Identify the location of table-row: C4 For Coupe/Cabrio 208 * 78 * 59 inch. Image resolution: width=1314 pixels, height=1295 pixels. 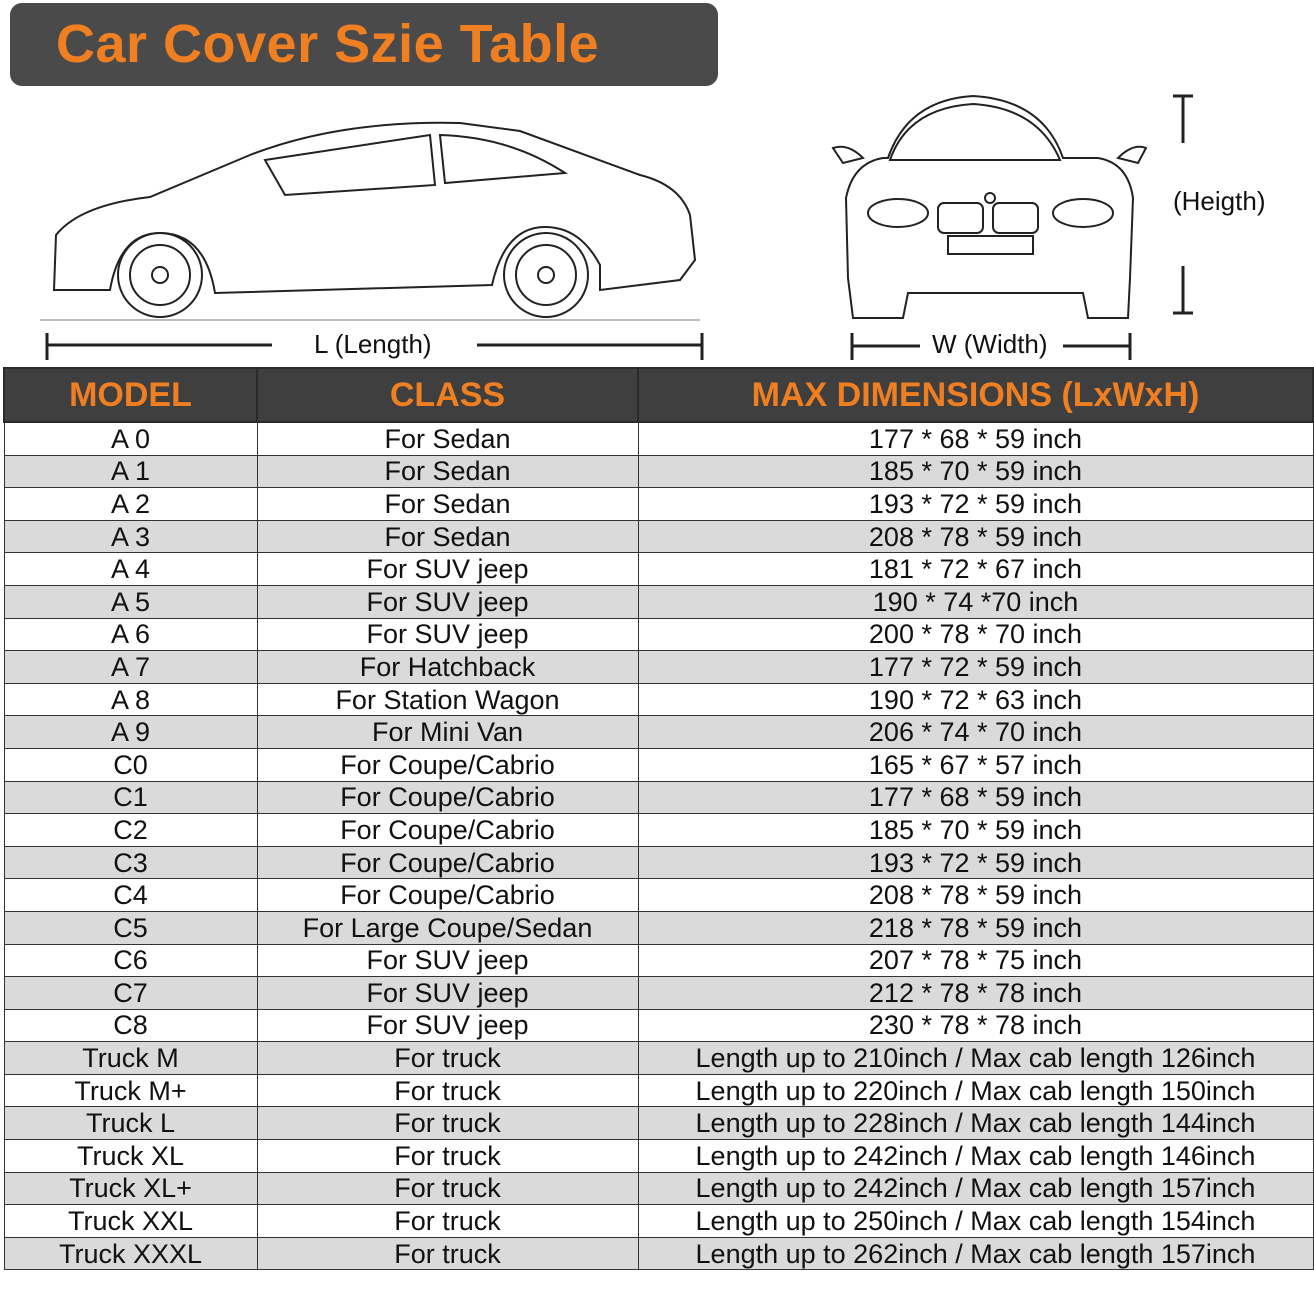
(658, 895).